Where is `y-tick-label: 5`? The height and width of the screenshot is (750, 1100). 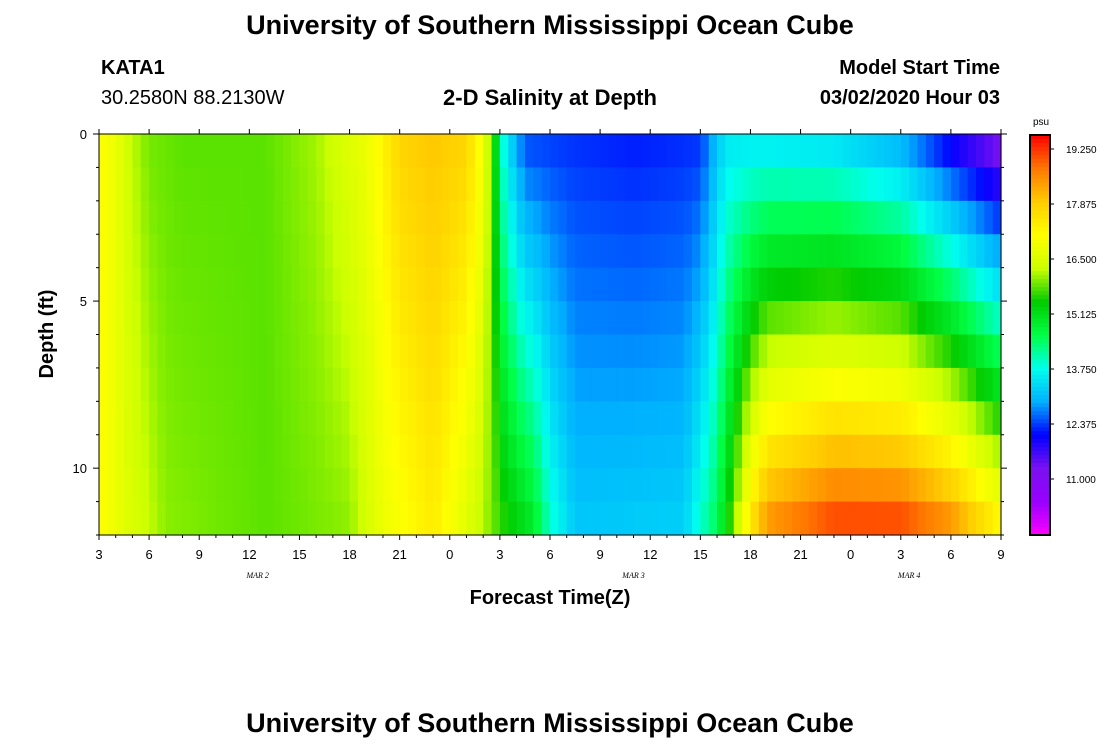 y-tick-label: 5 is located at coordinates (83, 301).